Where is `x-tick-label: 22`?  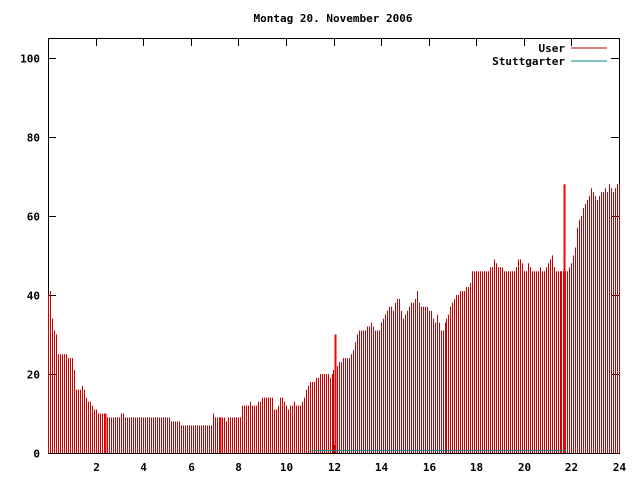 x-tick-label: 22 is located at coordinates (571, 467).